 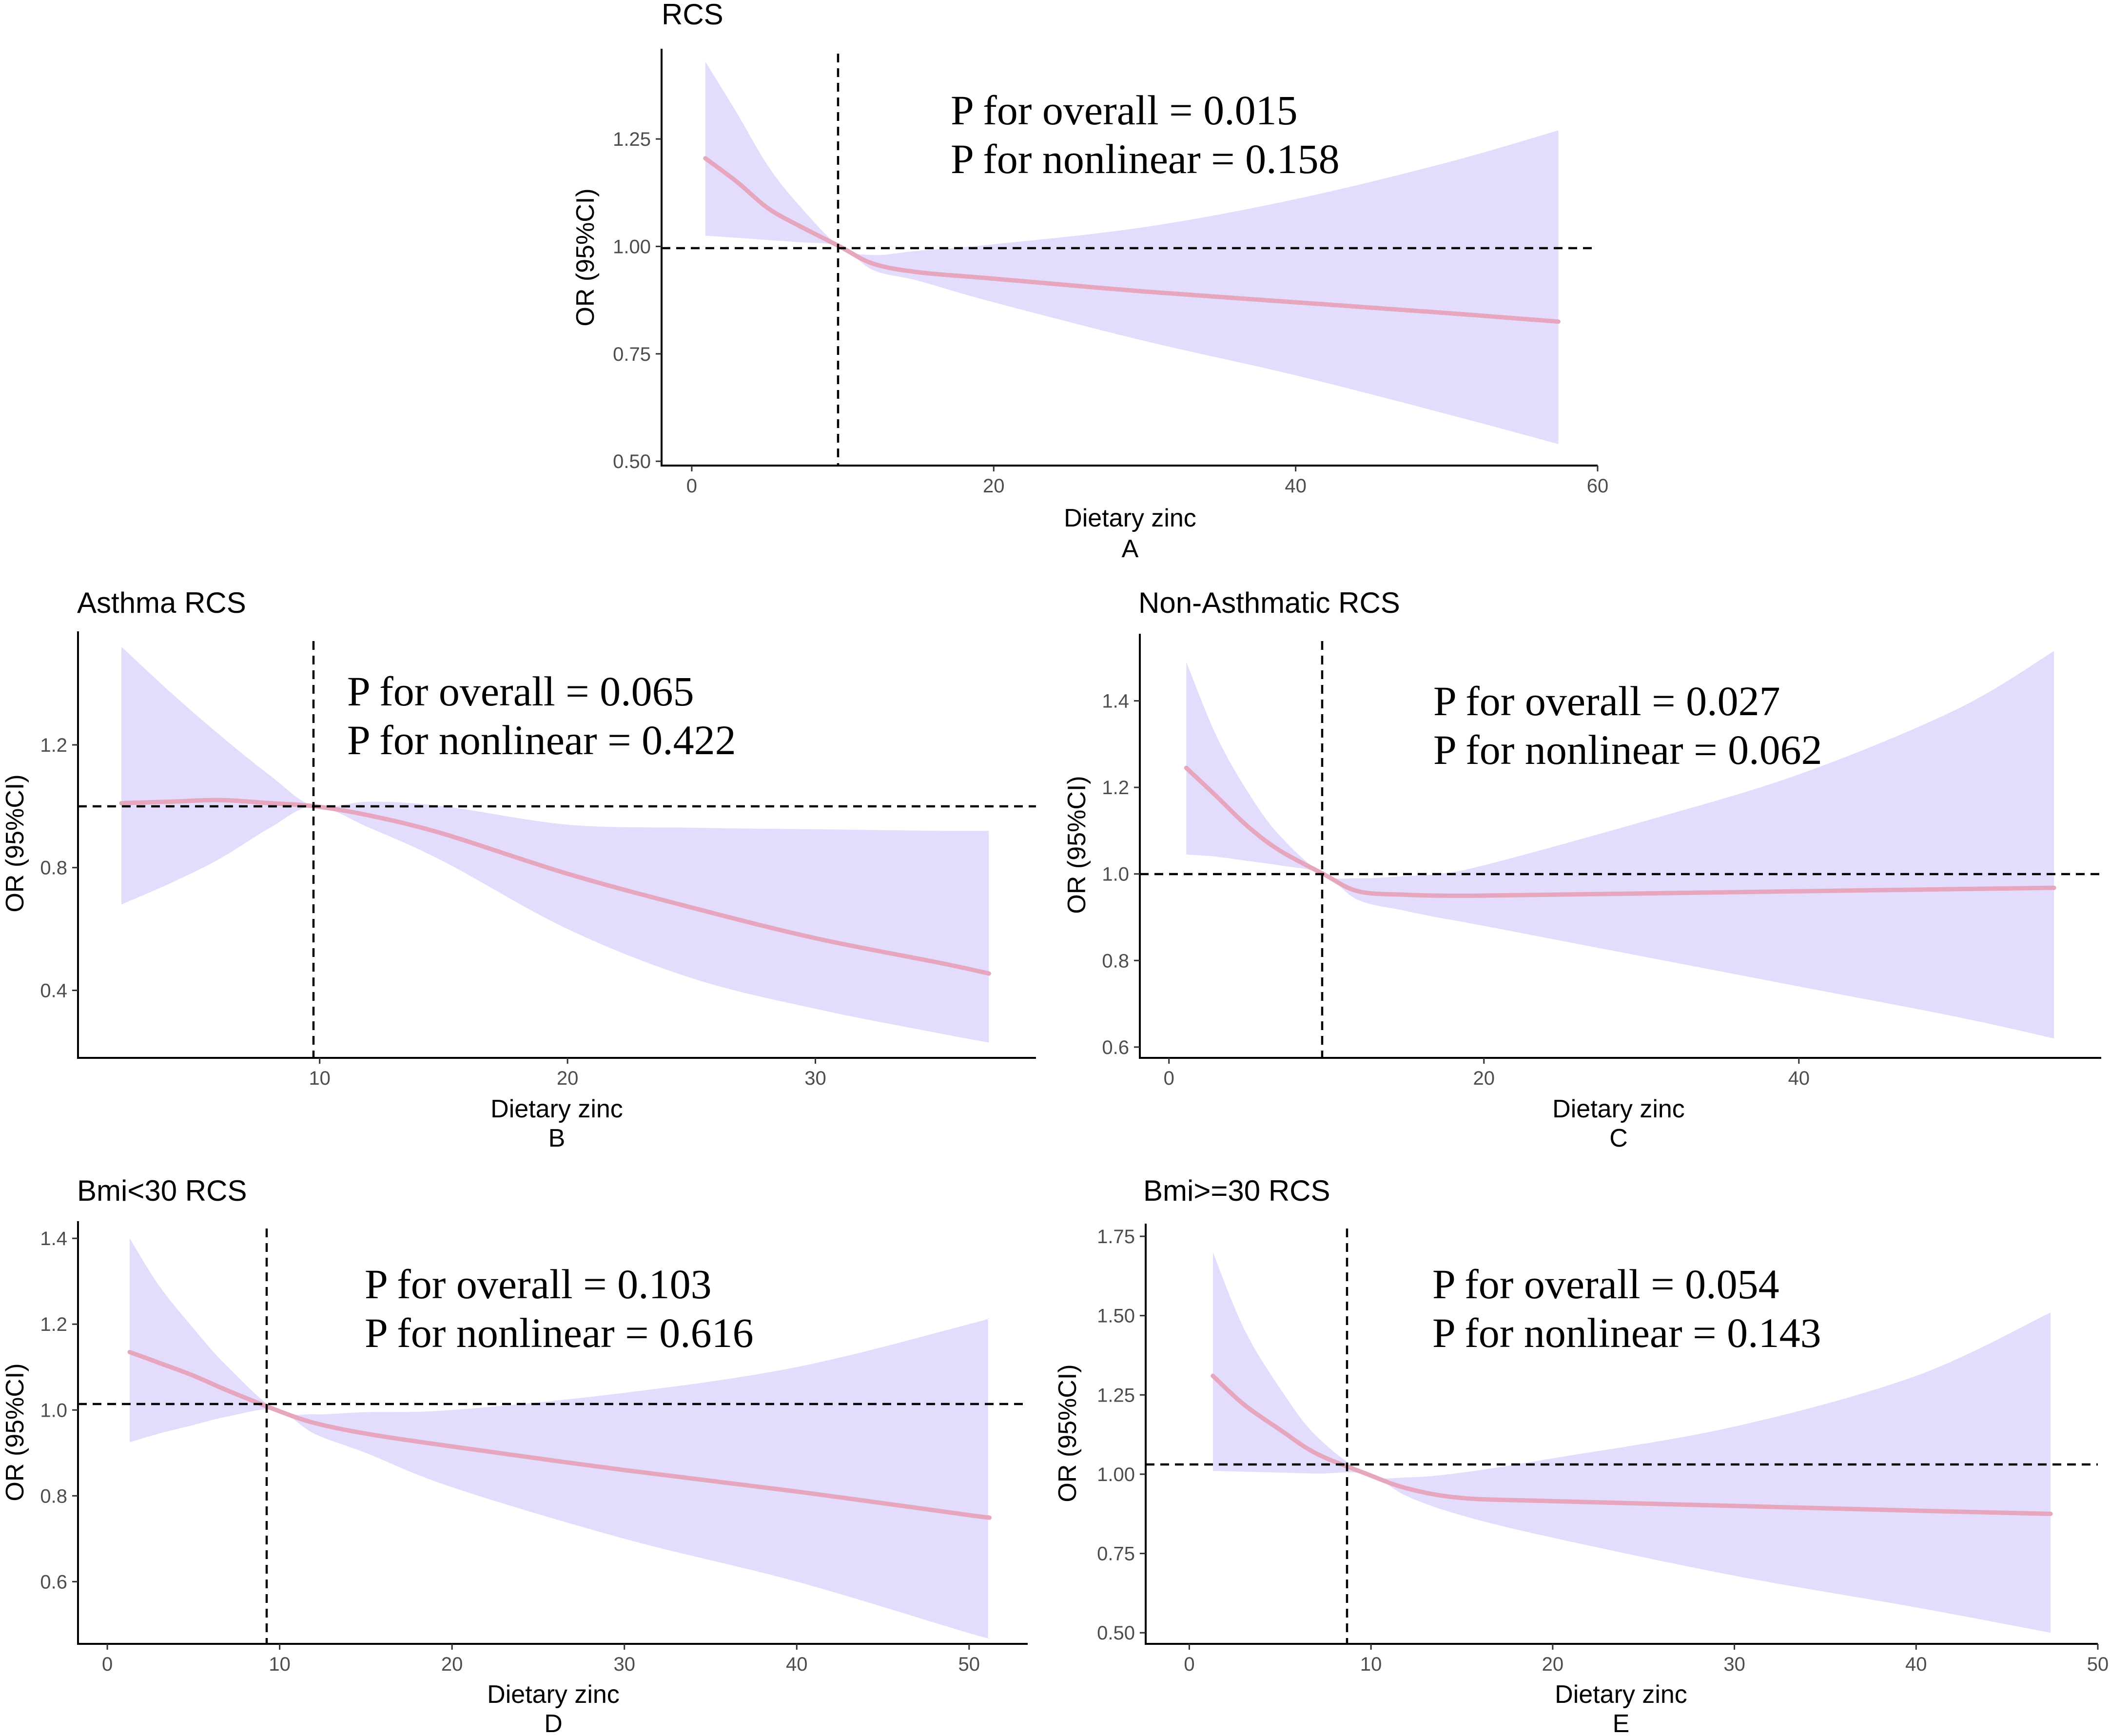 I want to click on panel-letter: D, so click(x=553, y=1723).